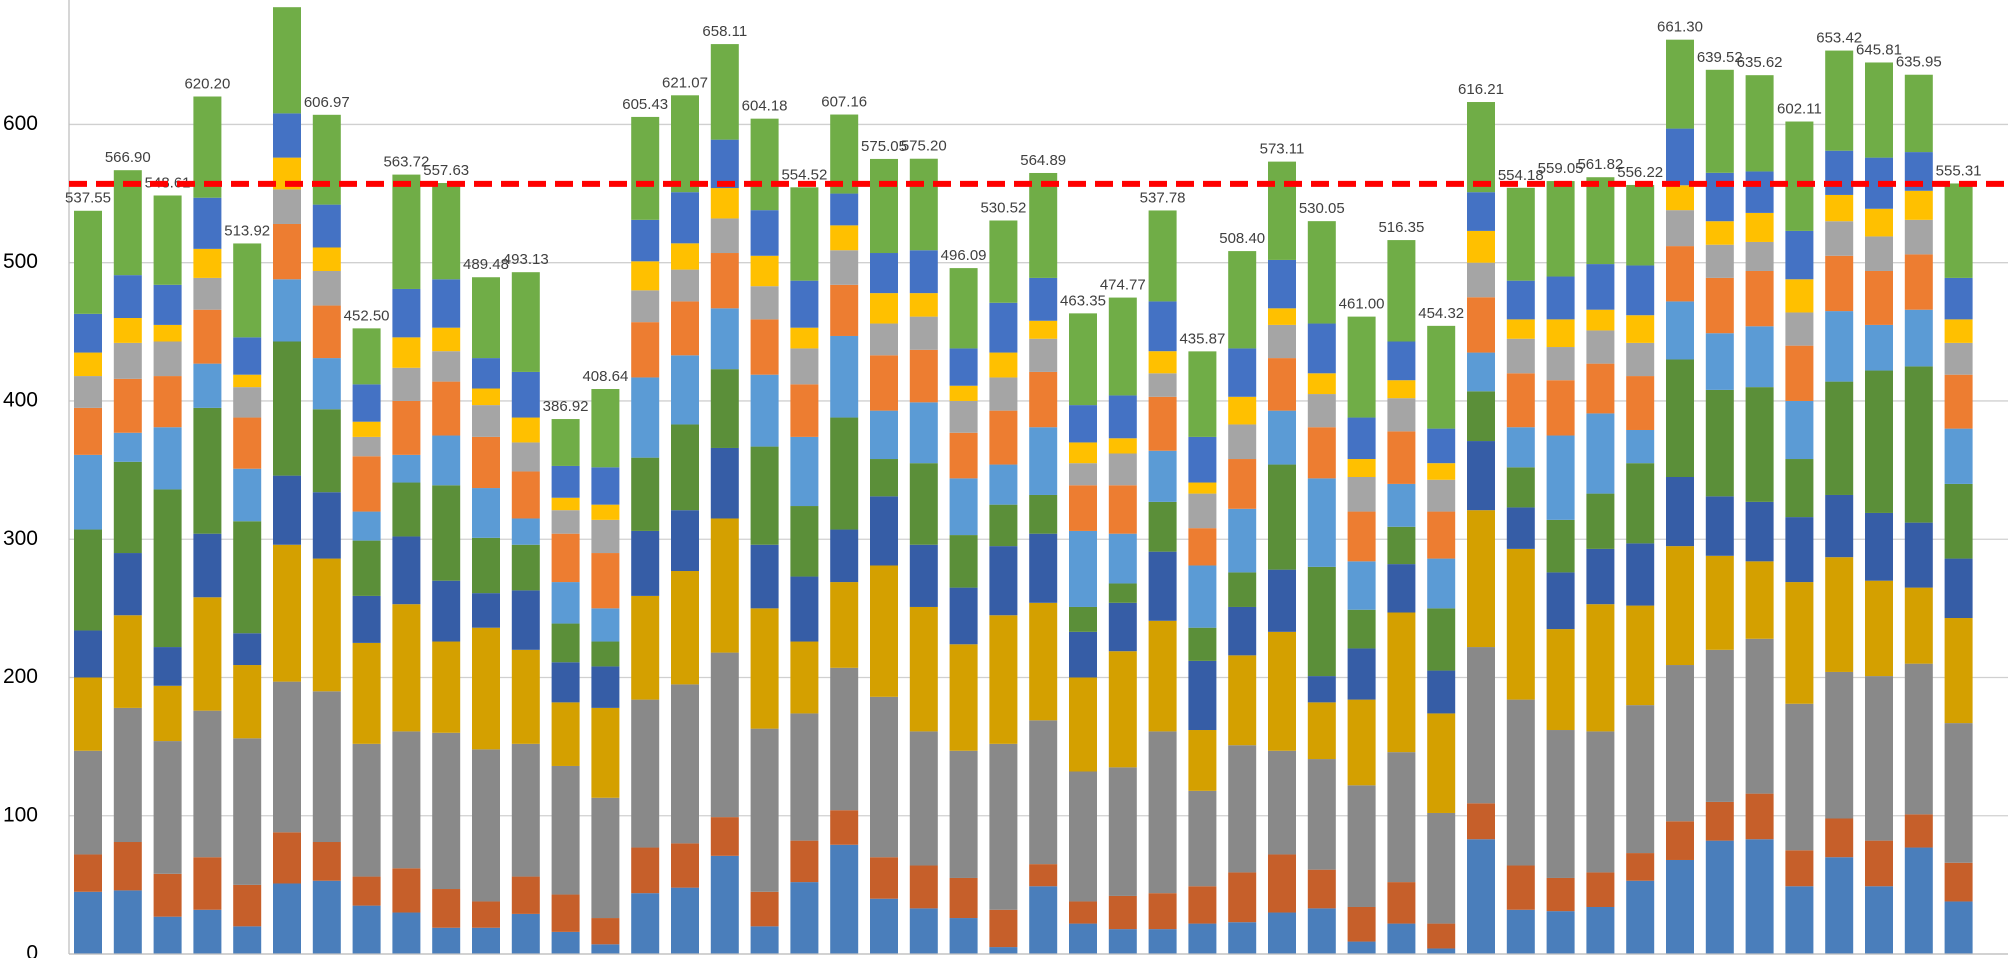  I want to click on total-label: 684.80, so click(287, 1).